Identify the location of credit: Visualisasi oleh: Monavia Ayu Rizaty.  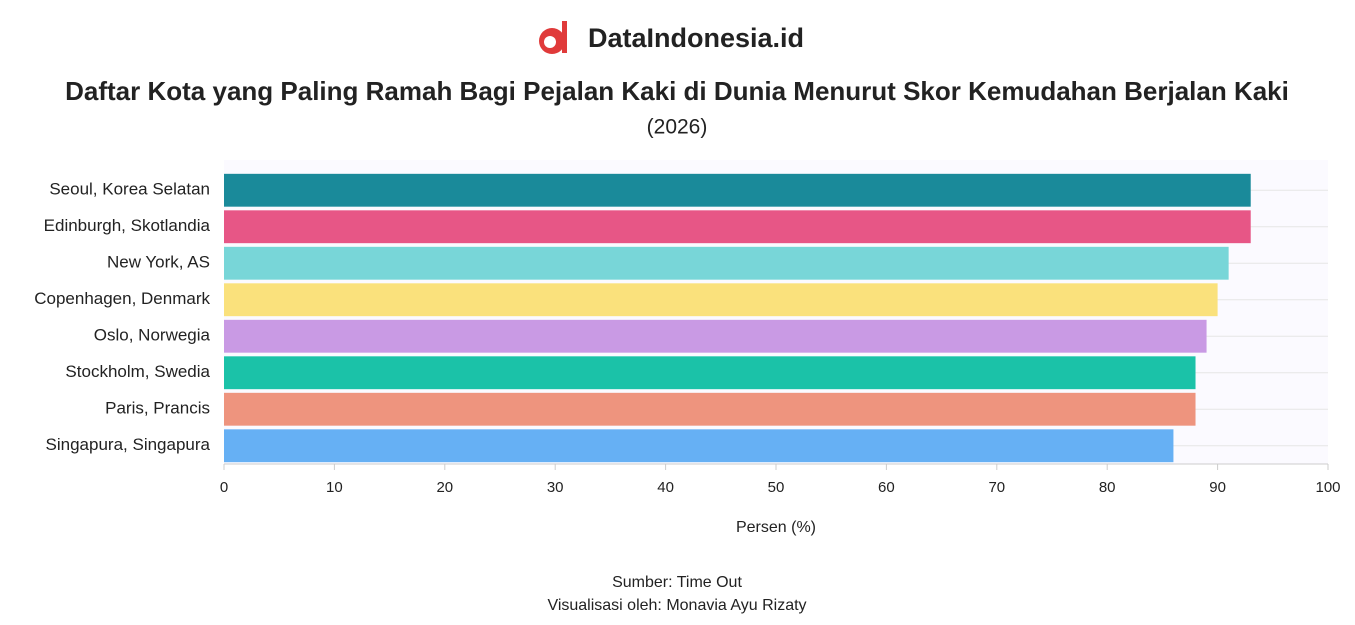
(676, 605).